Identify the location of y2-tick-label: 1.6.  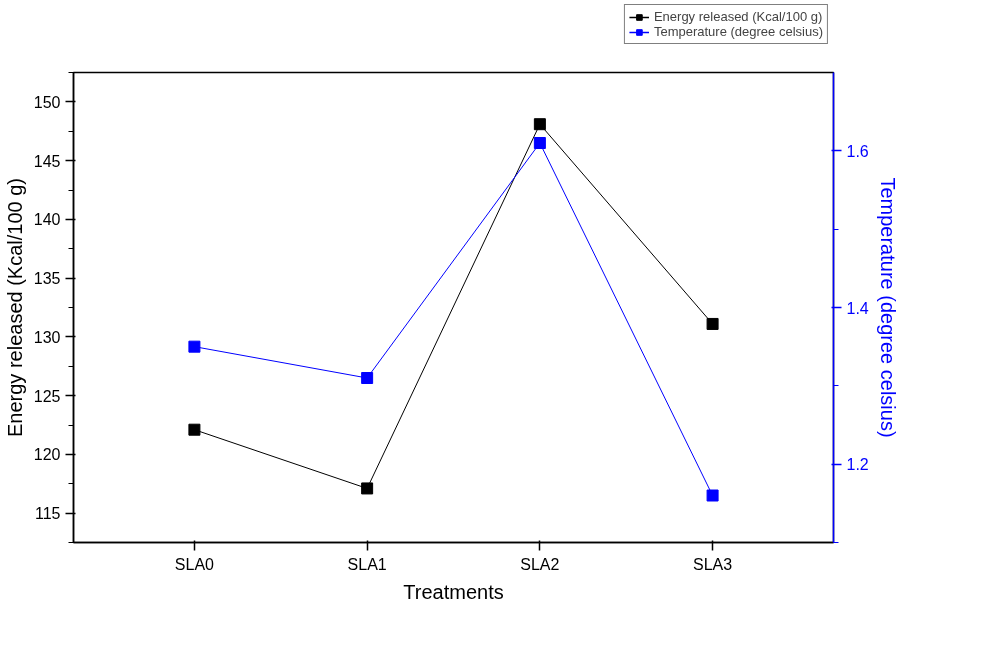
(857, 151).